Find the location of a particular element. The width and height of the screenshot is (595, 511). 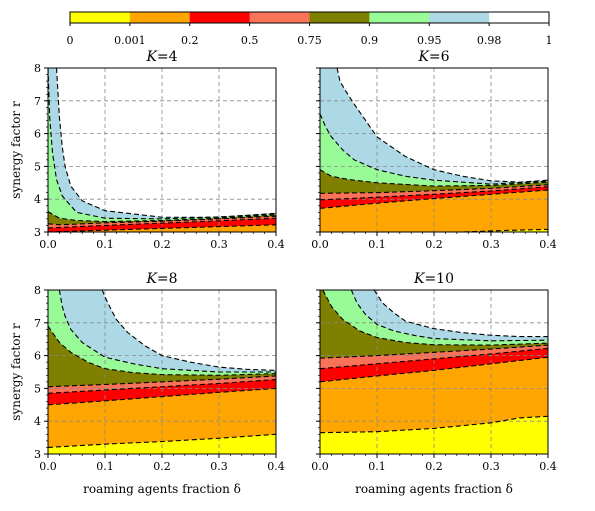

colorbar-tick-label: 0 is located at coordinates (70, 40).